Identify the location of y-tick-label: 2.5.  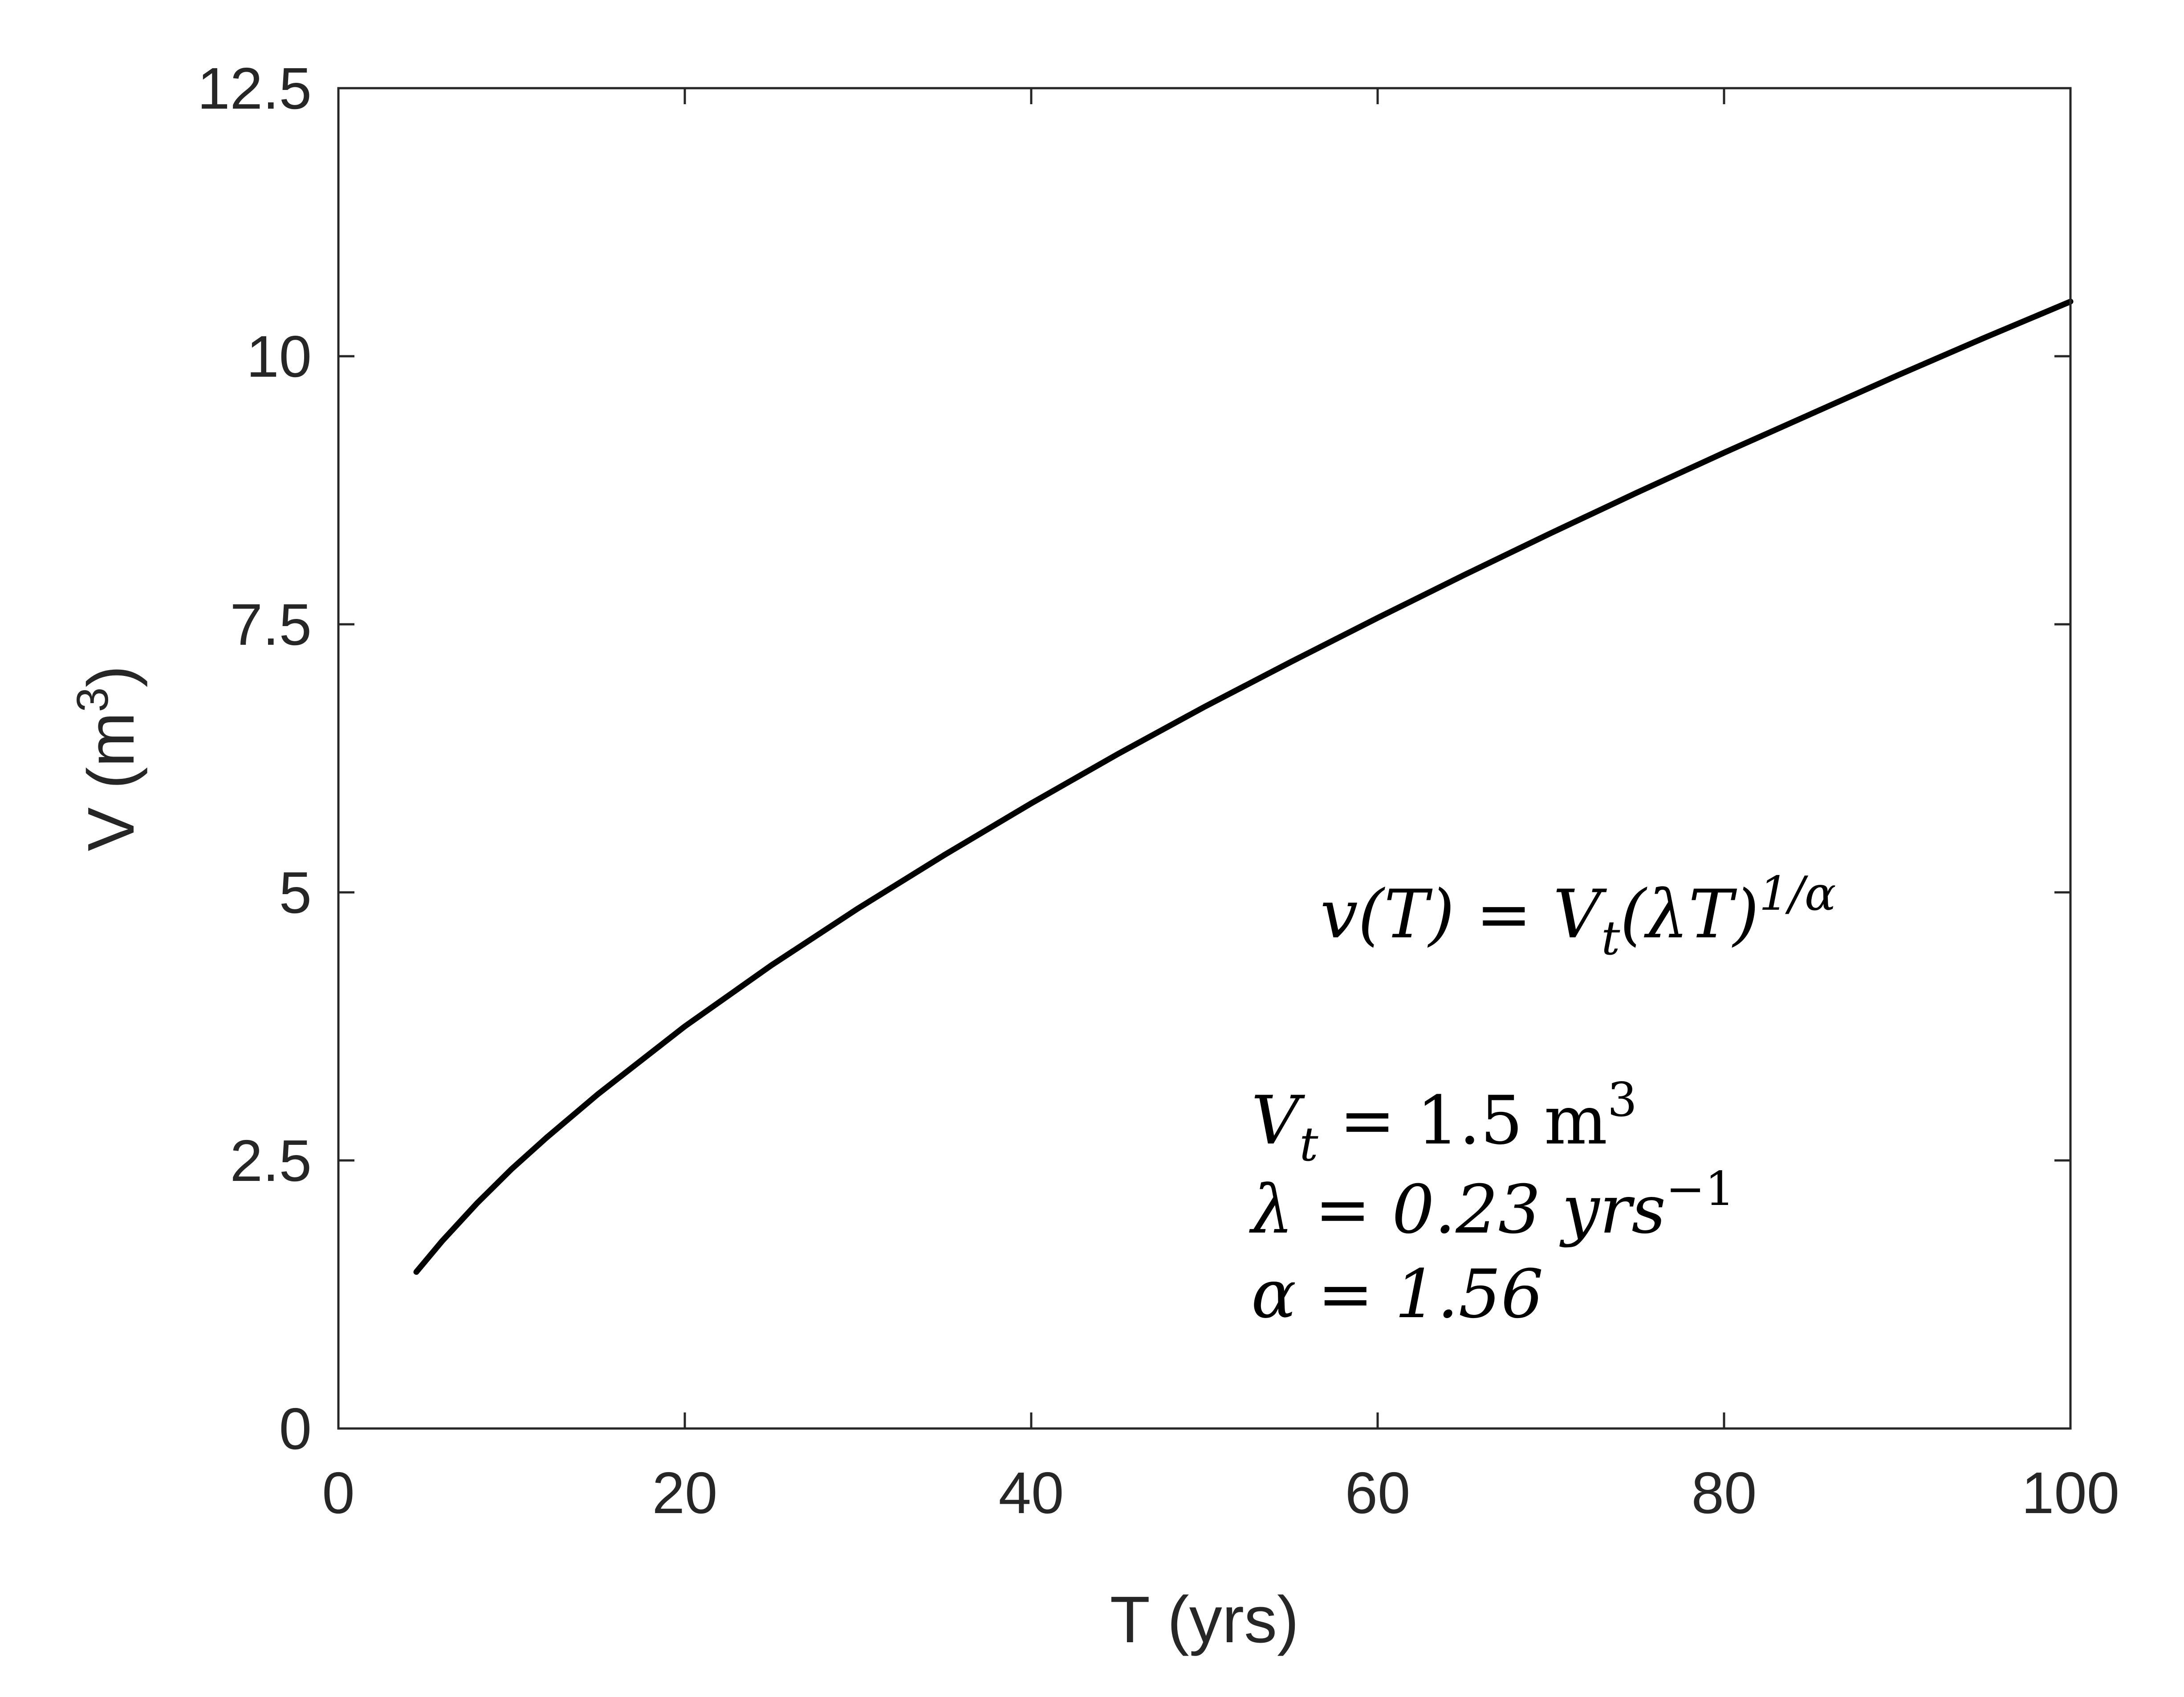
(271, 1160).